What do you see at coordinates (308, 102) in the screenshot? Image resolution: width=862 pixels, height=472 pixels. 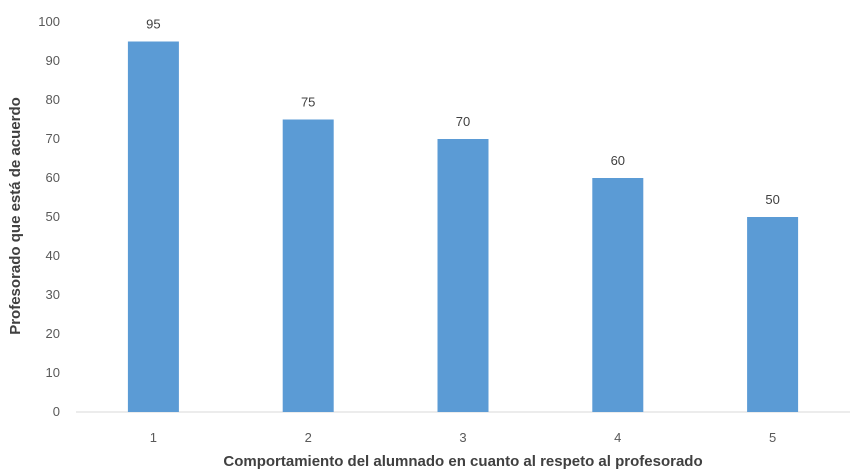 I see `bar-data-label: 75` at bounding box center [308, 102].